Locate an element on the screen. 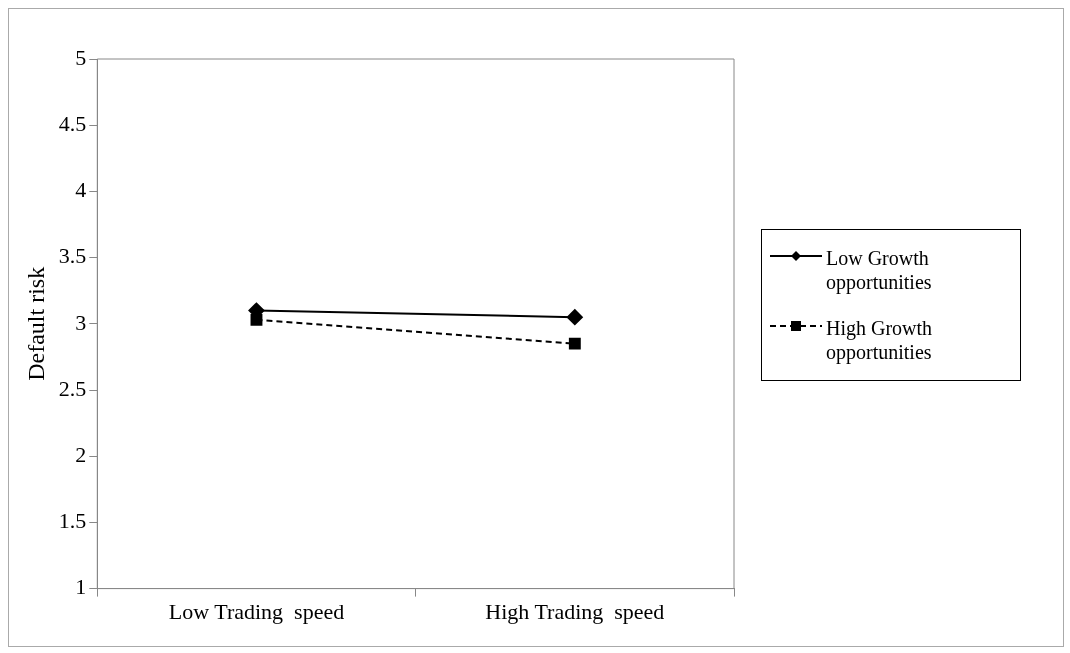  y-tick-label: 4.5 is located at coordinates (72, 123).